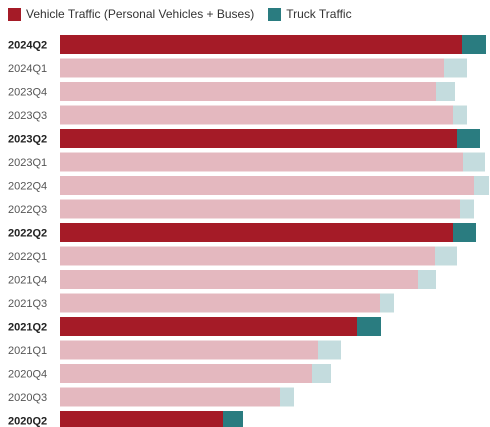 The height and width of the screenshot is (427, 490). What do you see at coordinates (387, 303) in the screenshot?
I see `bar-truck-2021q3` at bounding box center [387, 303].